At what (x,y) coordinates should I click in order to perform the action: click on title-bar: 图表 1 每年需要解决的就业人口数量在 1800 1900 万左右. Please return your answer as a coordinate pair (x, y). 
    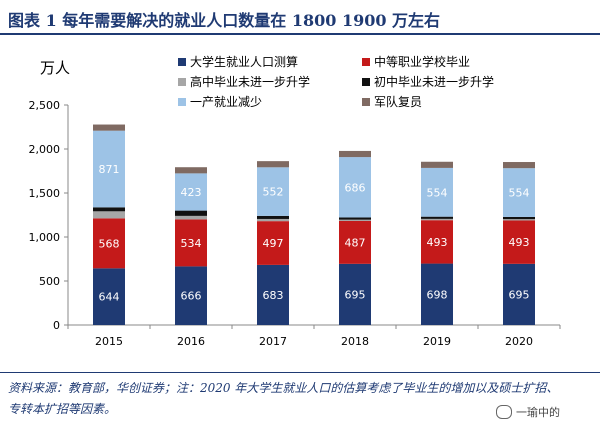
    Looking at the image, I should click on (300, 16).